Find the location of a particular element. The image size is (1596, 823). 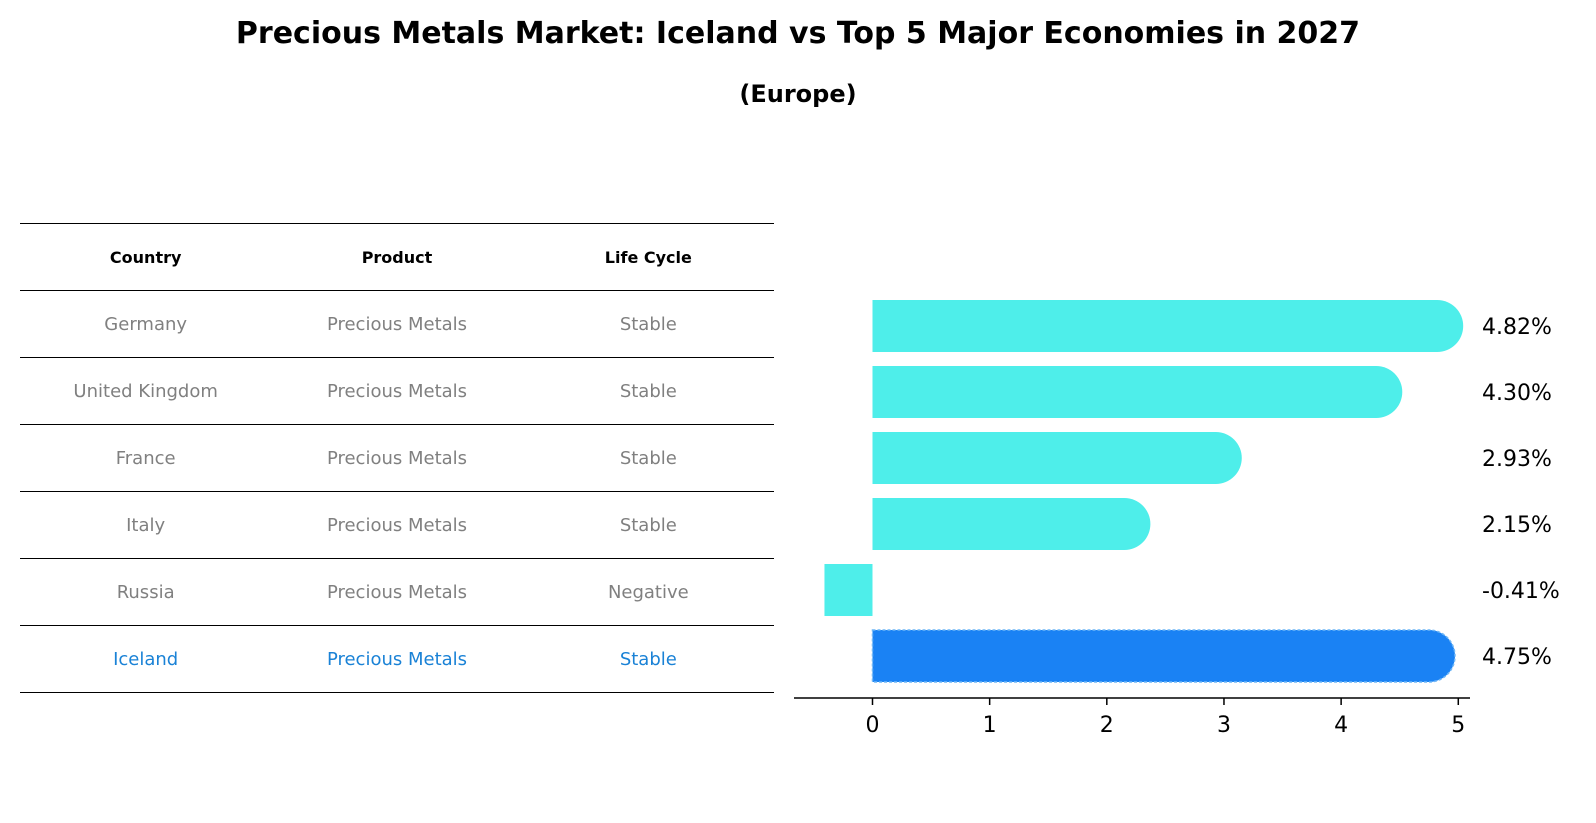

table-row: United Kingdom Precious Metals Stable is located at coordinates (397, 391).